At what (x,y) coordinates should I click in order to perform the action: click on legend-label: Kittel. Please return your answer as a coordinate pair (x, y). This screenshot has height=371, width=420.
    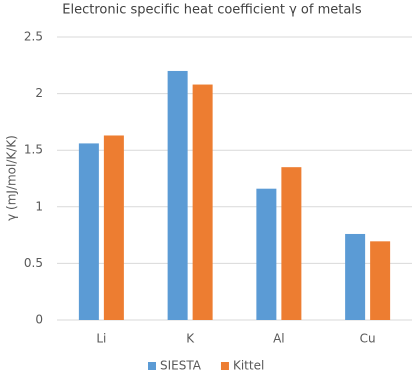
    Looking at the image, I should click on (248, 365).